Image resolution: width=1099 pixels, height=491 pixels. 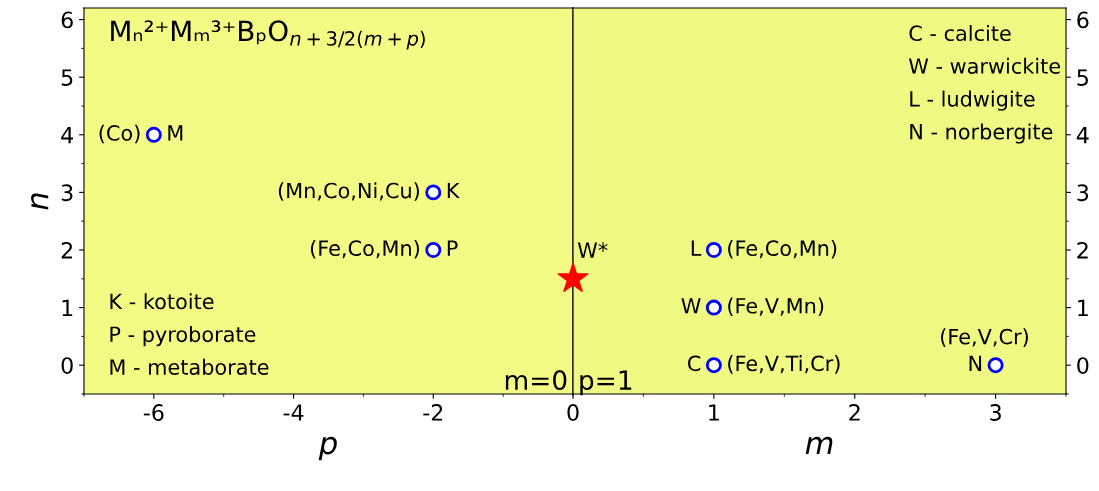 What do you see at coordinates (453, 190) in the screenshot?
I see `annotation: K` at bounding box center [453, 190].